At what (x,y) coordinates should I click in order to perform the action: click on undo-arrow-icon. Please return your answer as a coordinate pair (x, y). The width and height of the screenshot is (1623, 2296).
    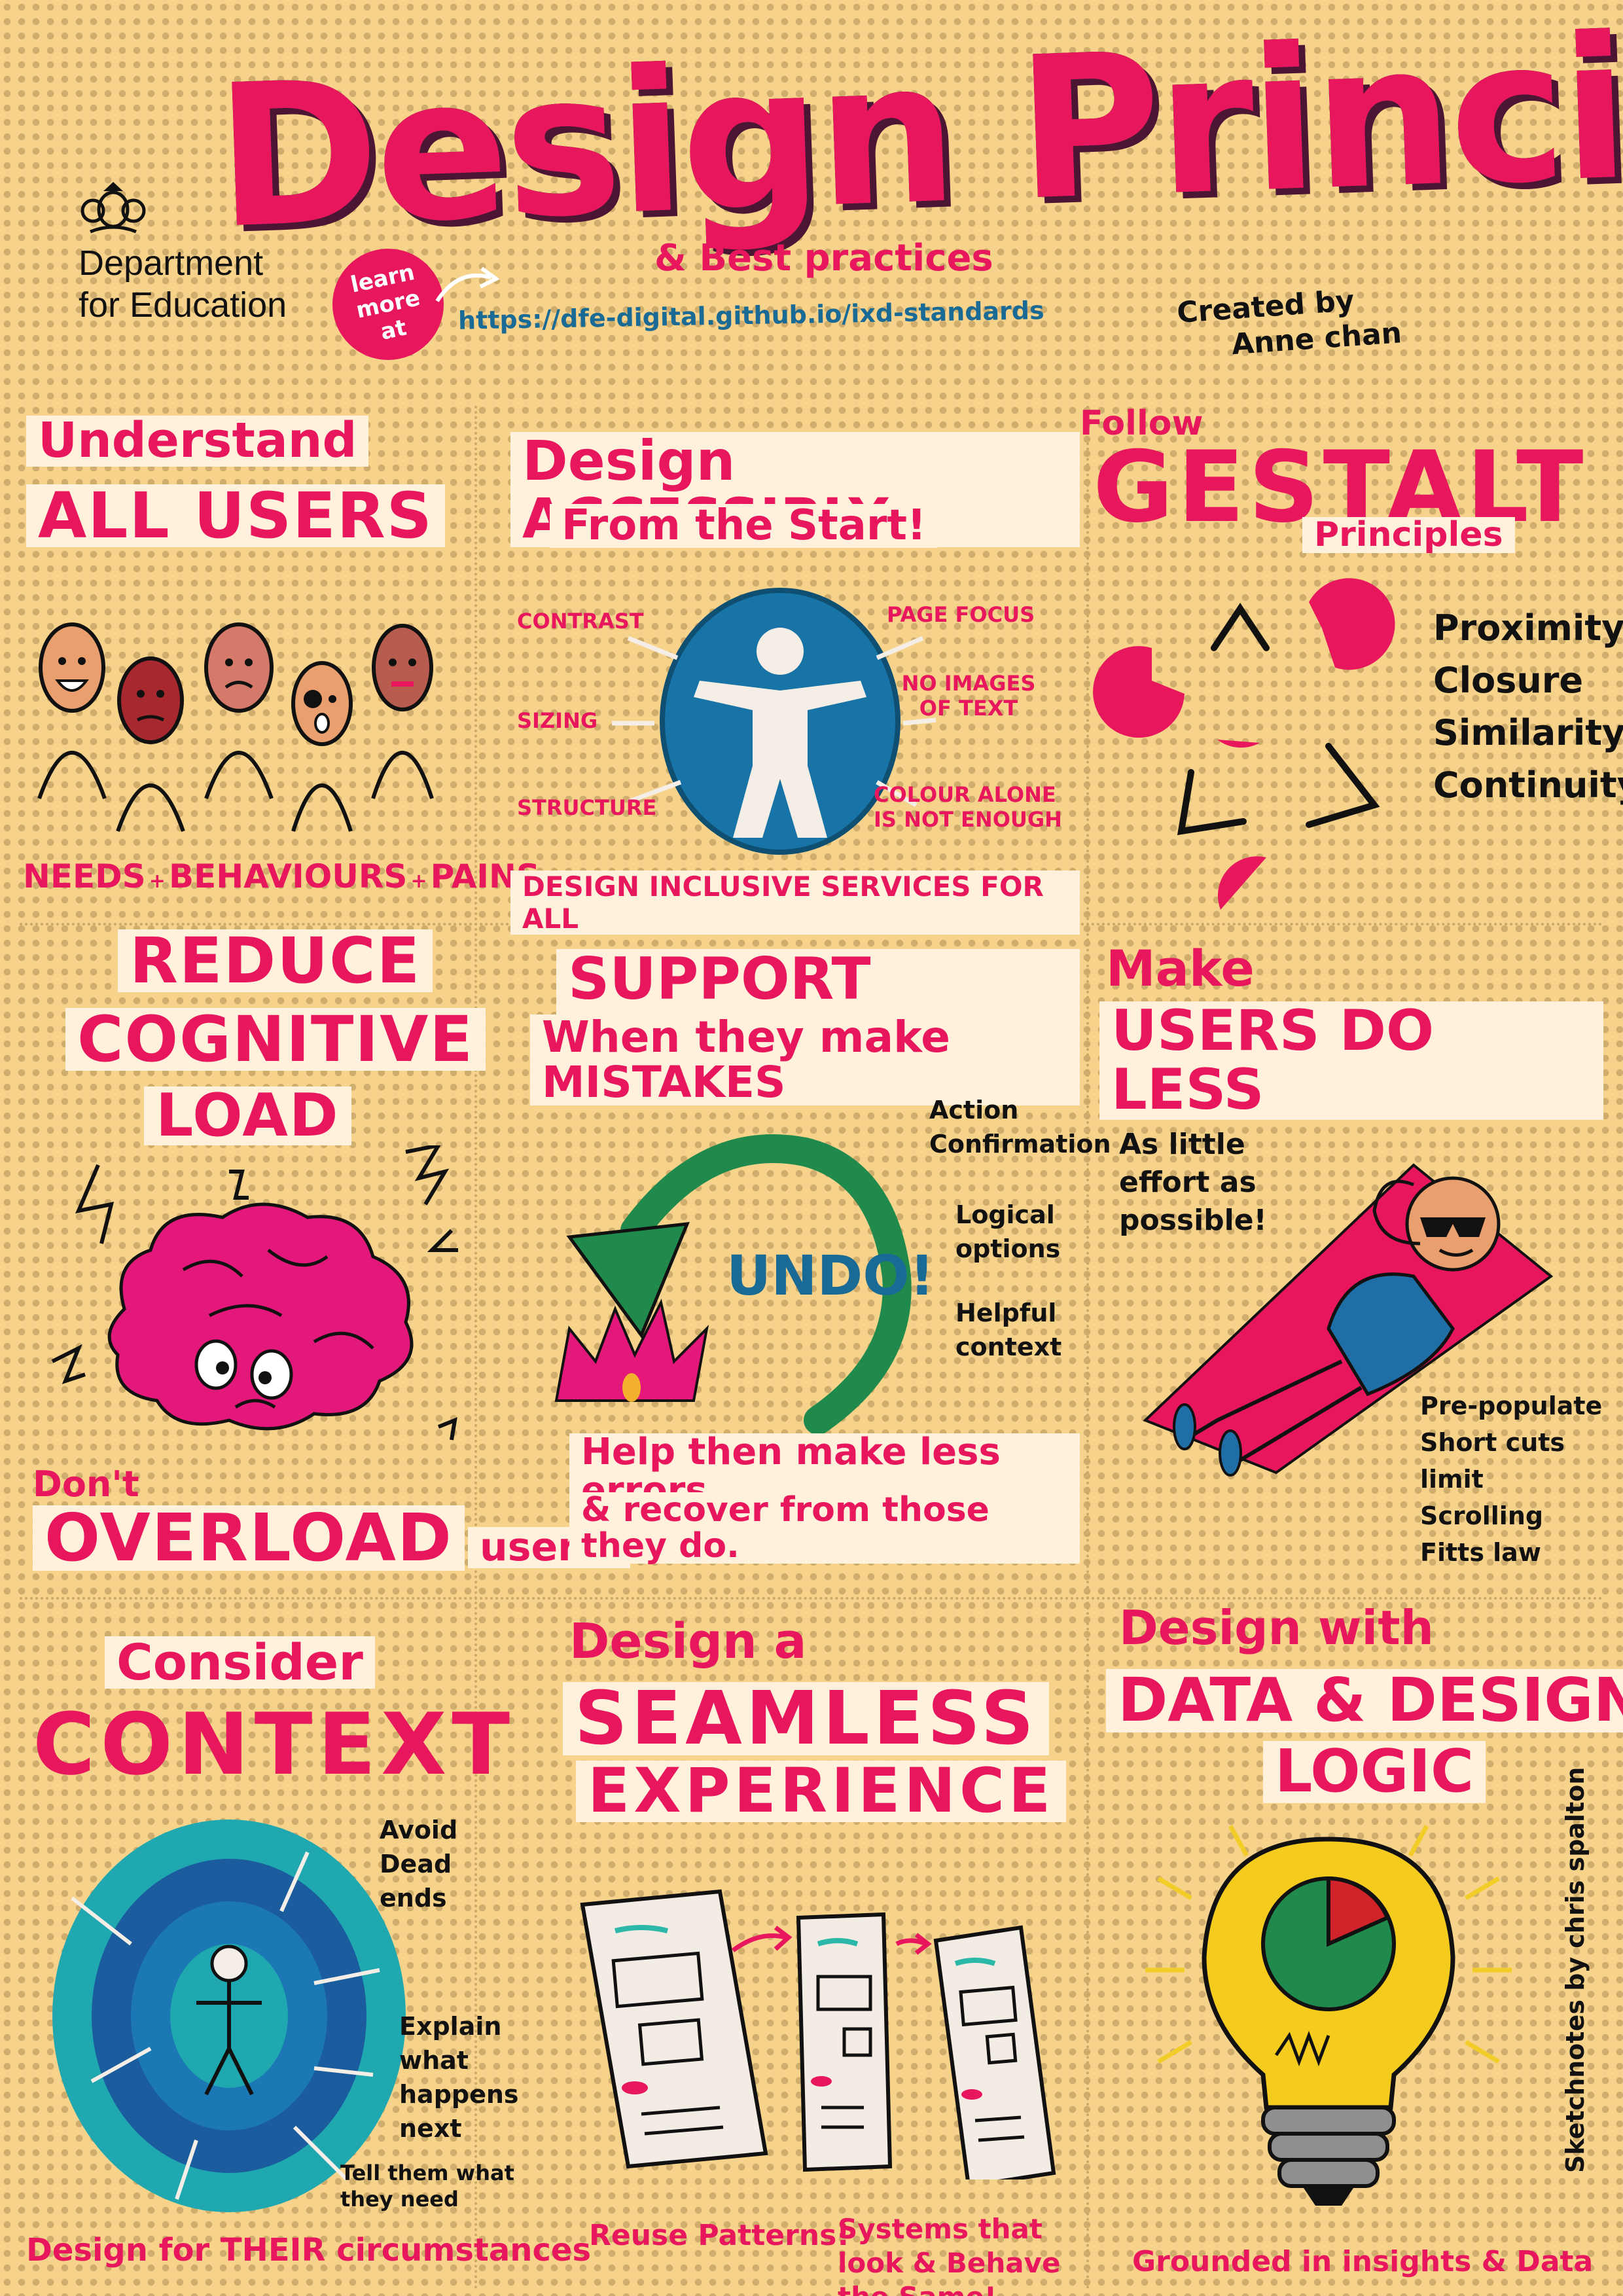
    Looking at the image, I should click on (733, 1284).